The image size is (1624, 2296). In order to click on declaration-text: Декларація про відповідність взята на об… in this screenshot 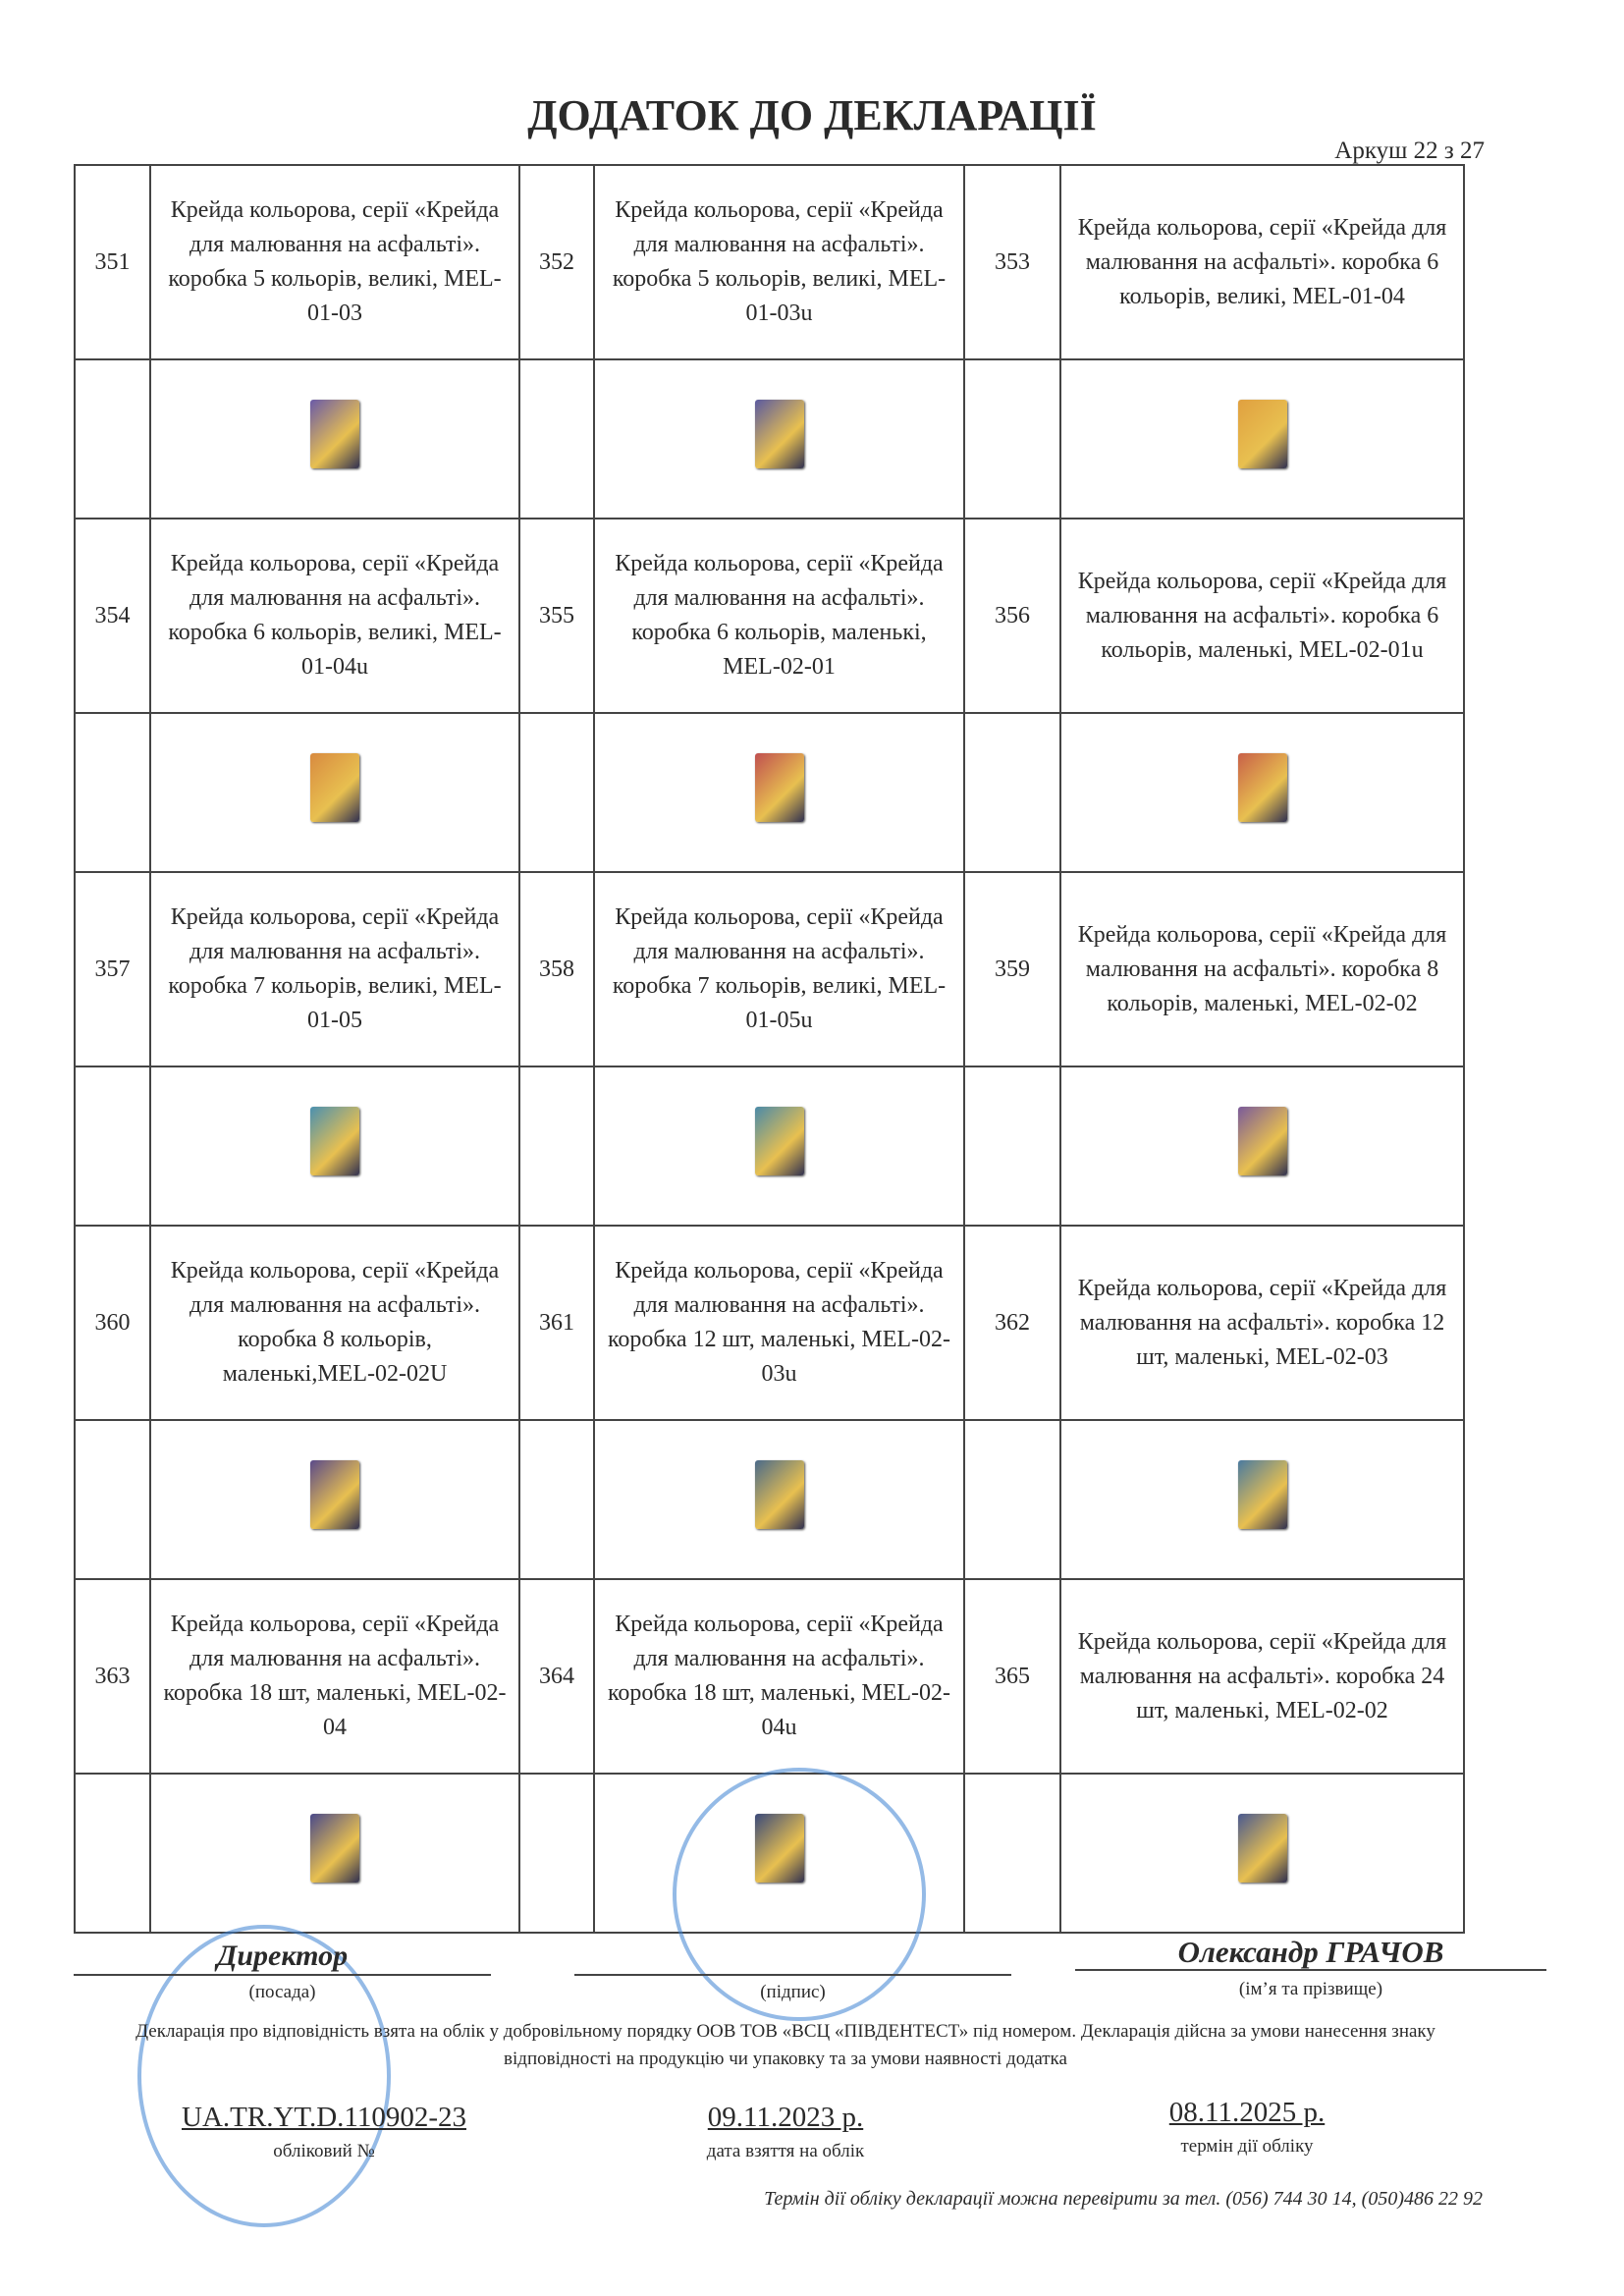, I will do `click(785, 2045)`.